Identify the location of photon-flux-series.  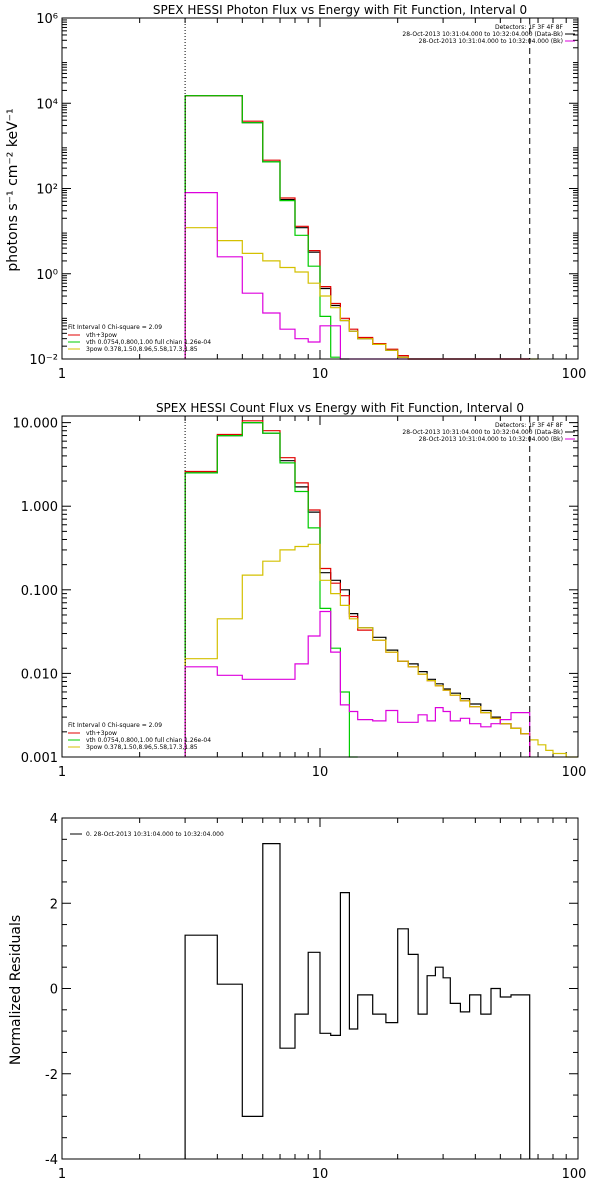
(361, 227).